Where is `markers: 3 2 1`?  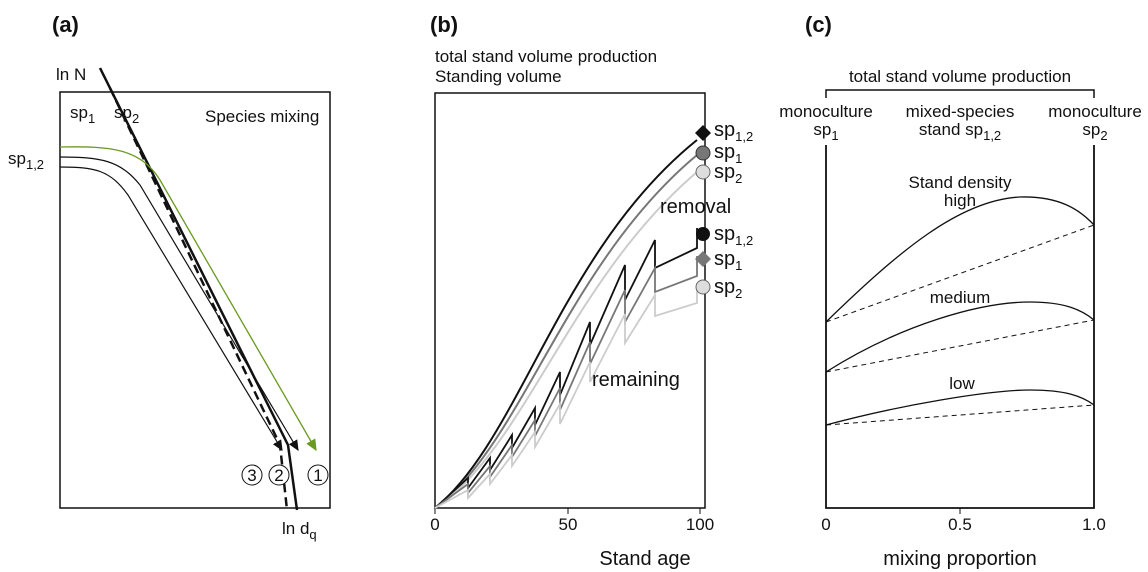 markers: 3 2 1 is located at coordinates (285, 475).